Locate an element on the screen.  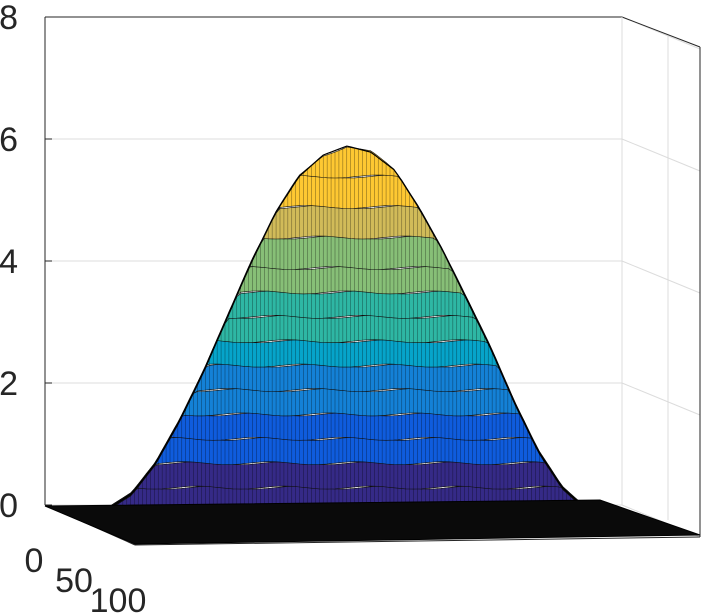
floor-plane is located at coordinates (372, 522).